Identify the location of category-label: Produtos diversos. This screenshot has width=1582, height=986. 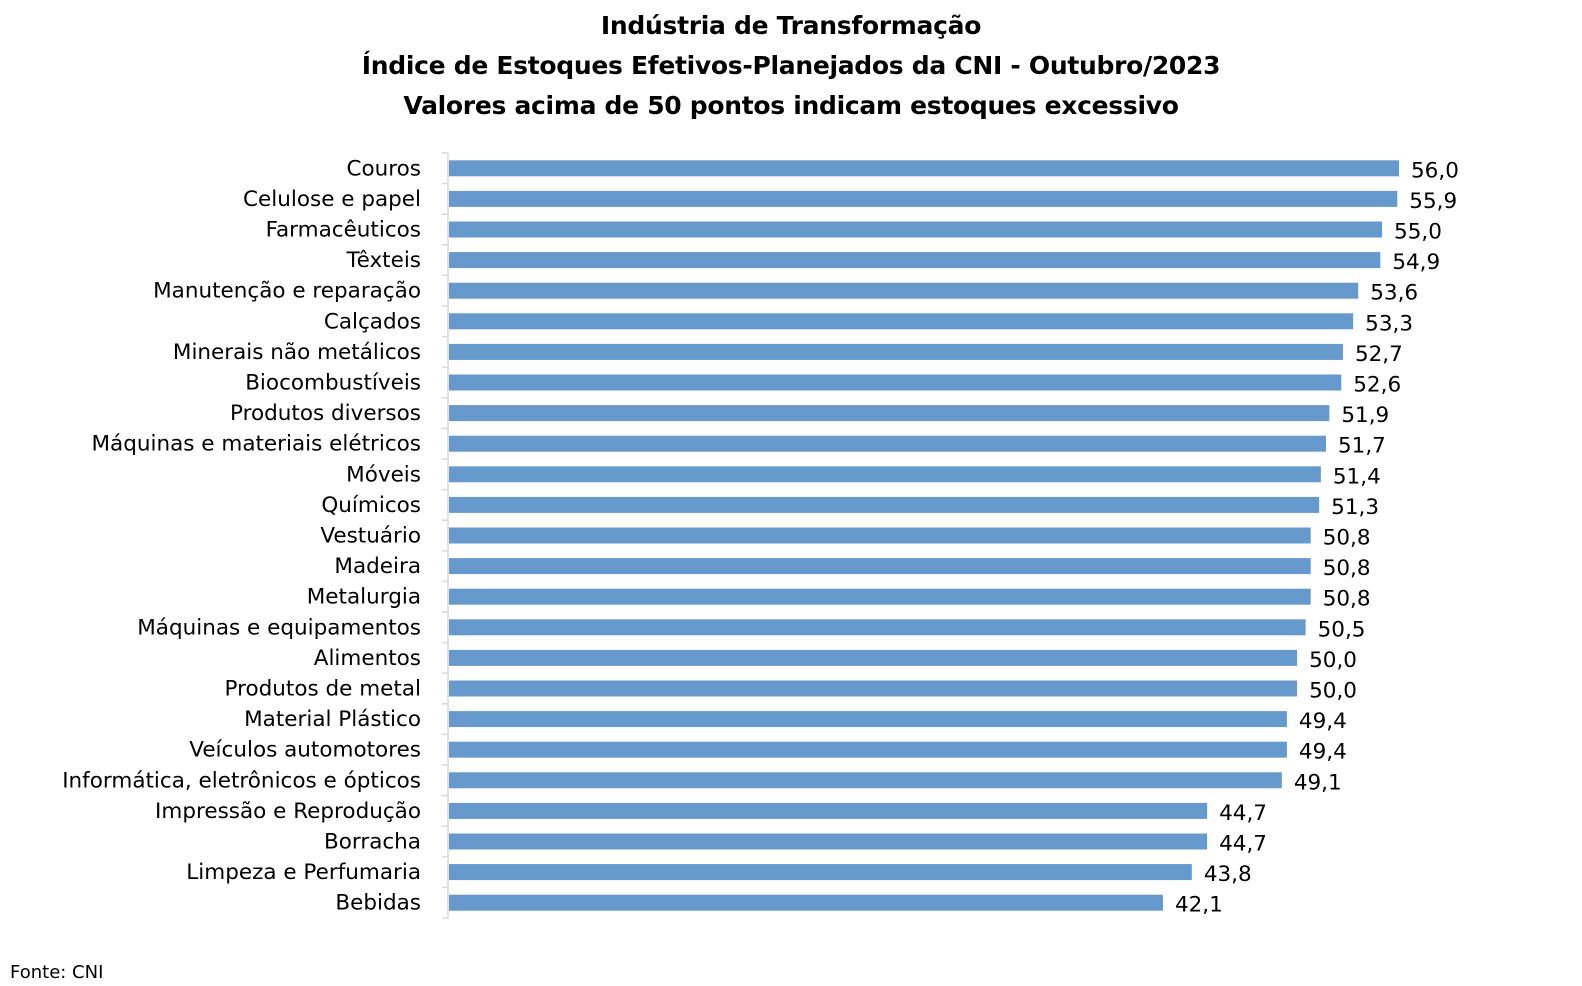
(325, 413).